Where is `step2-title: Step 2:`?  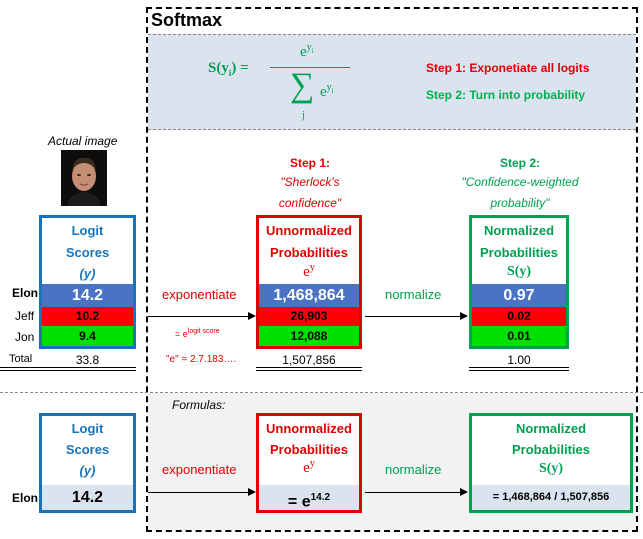
step2-title: Step 2: is located at coordinates (519, 163).